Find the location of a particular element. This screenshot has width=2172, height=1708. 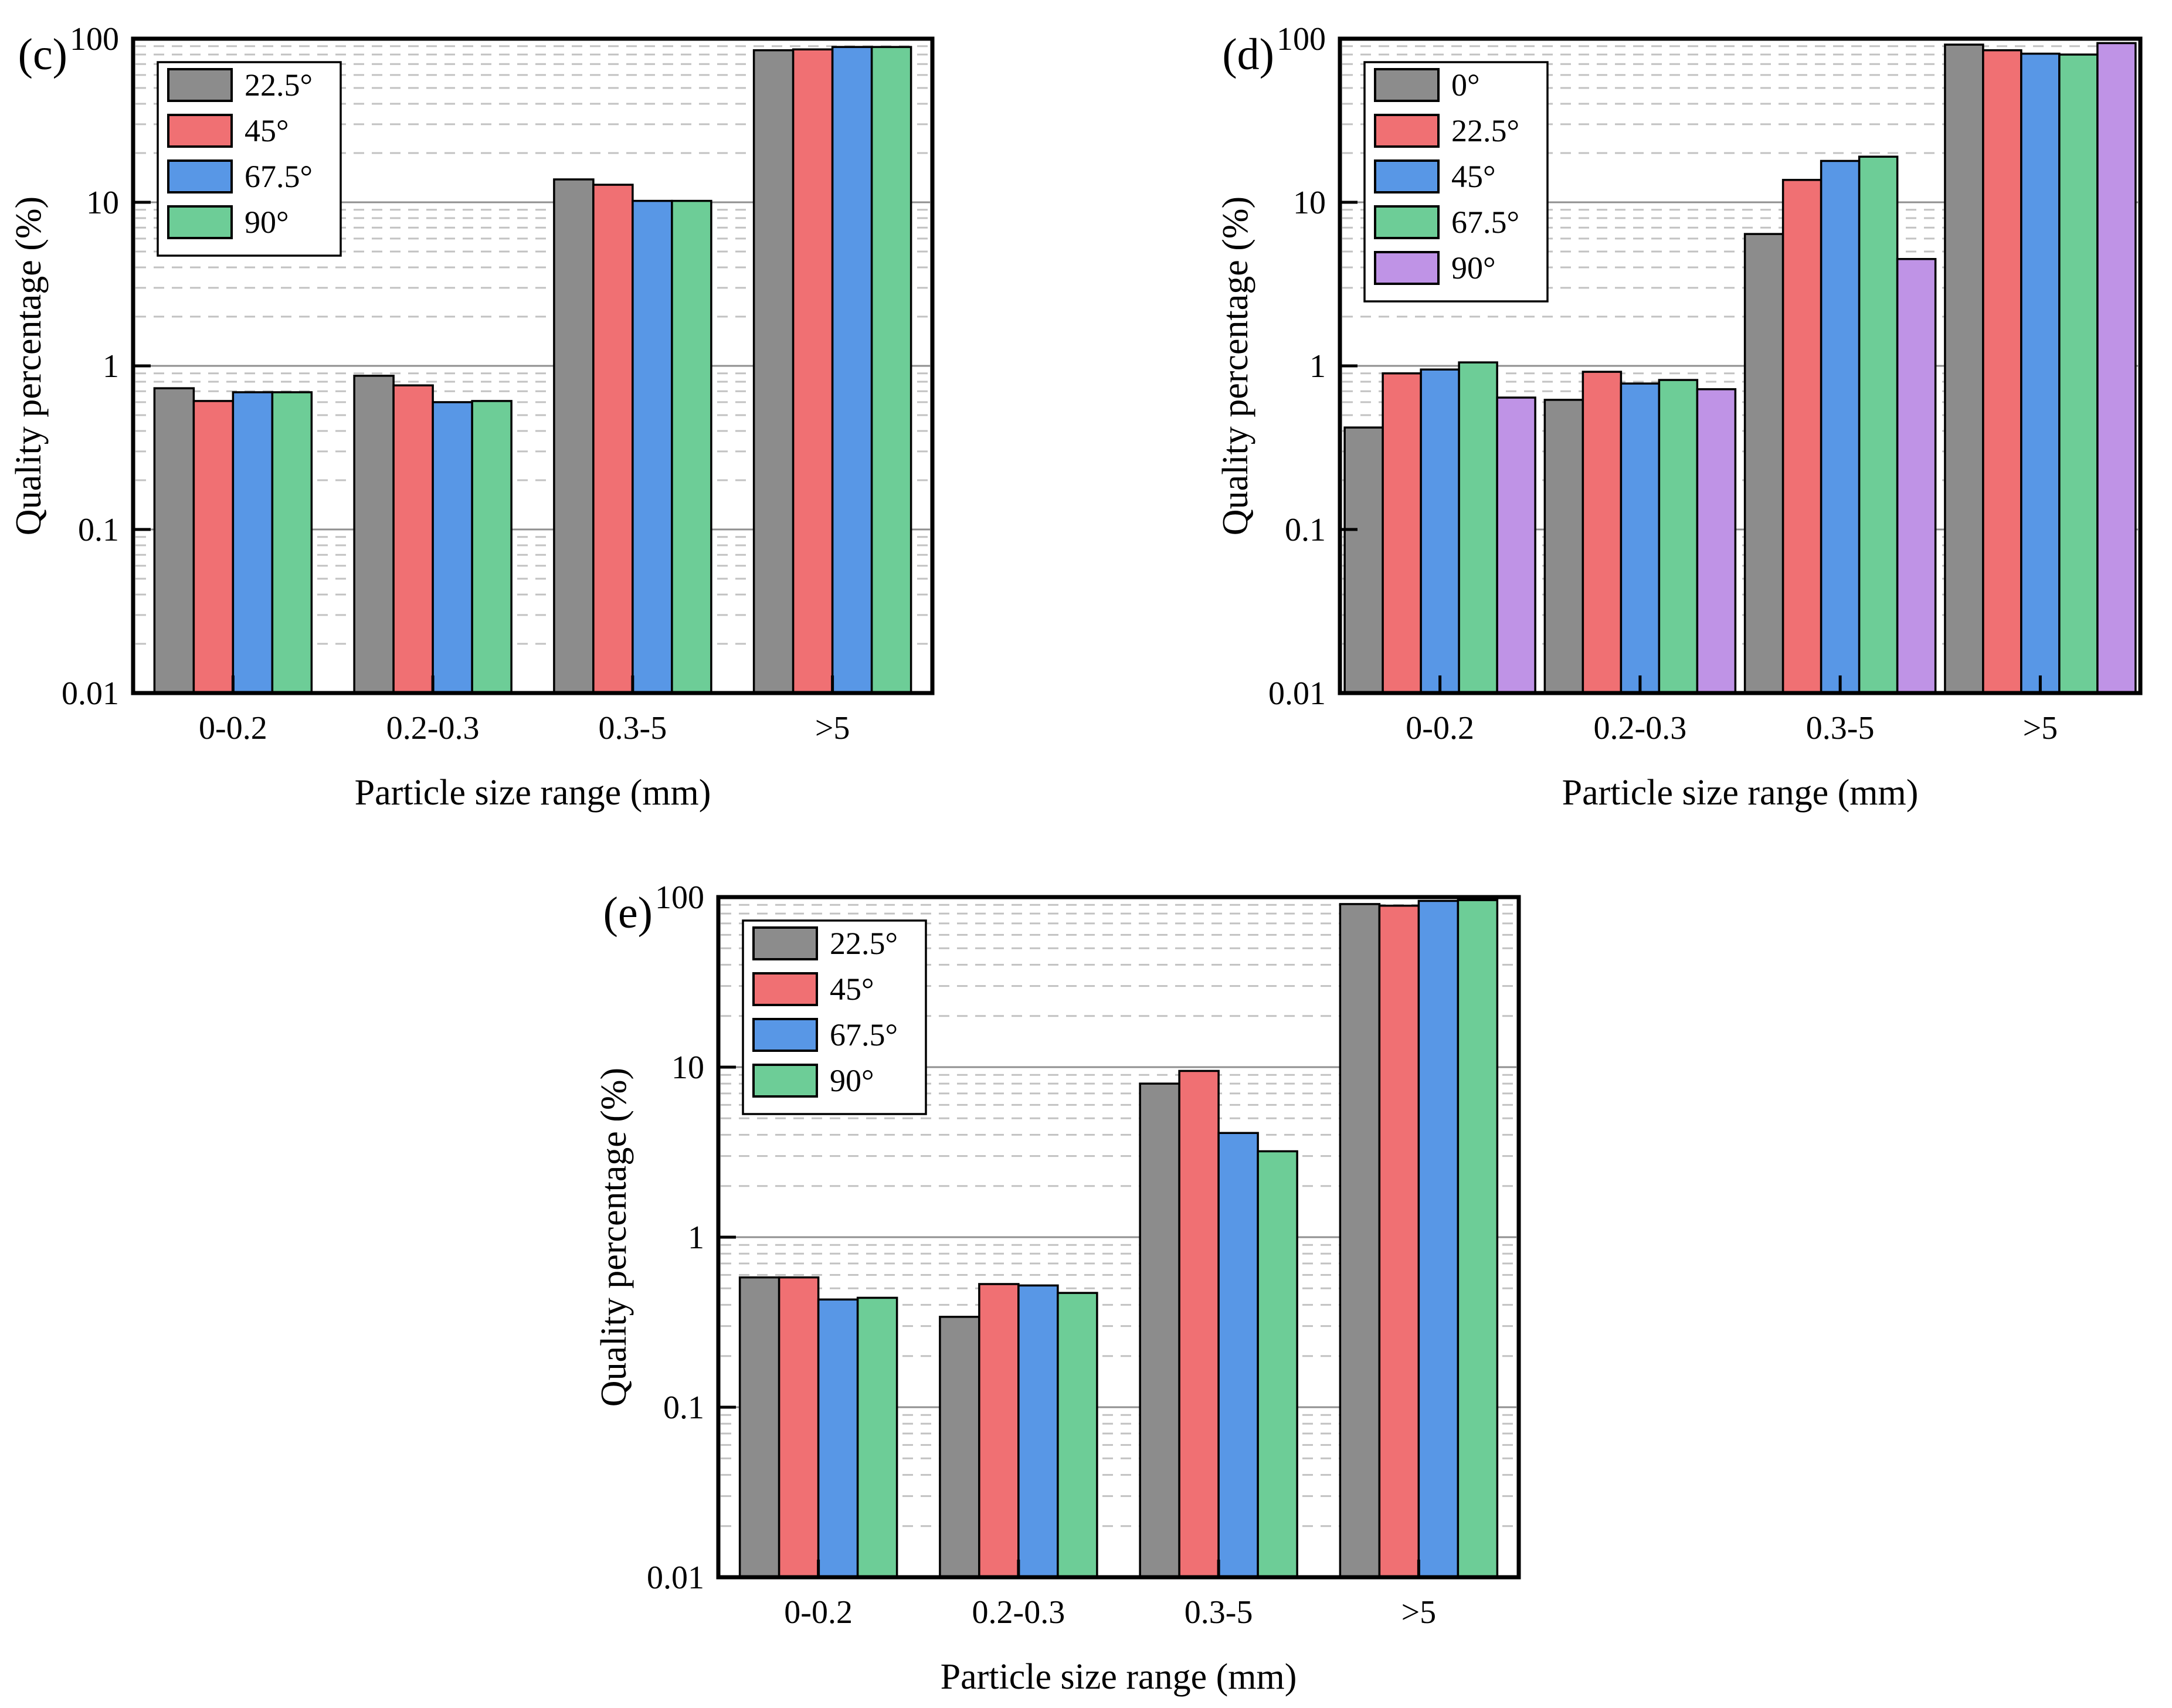

bar-0.2-0.3-45° is located at coordinates (413, 539).